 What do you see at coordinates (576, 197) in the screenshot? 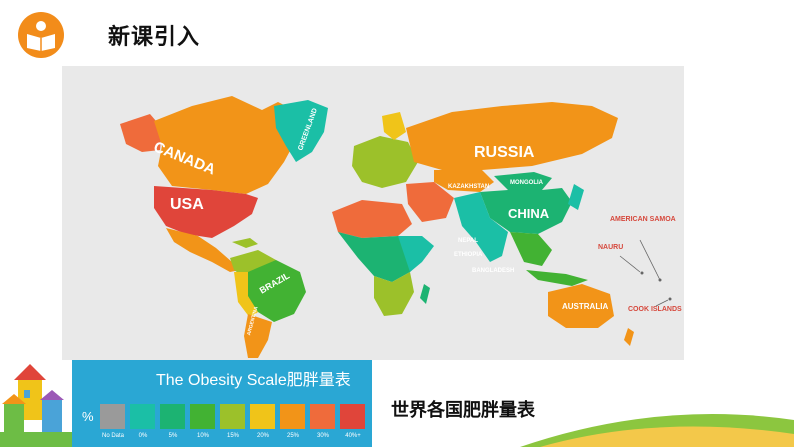
I see `japan` at bounding box center [576, 197].